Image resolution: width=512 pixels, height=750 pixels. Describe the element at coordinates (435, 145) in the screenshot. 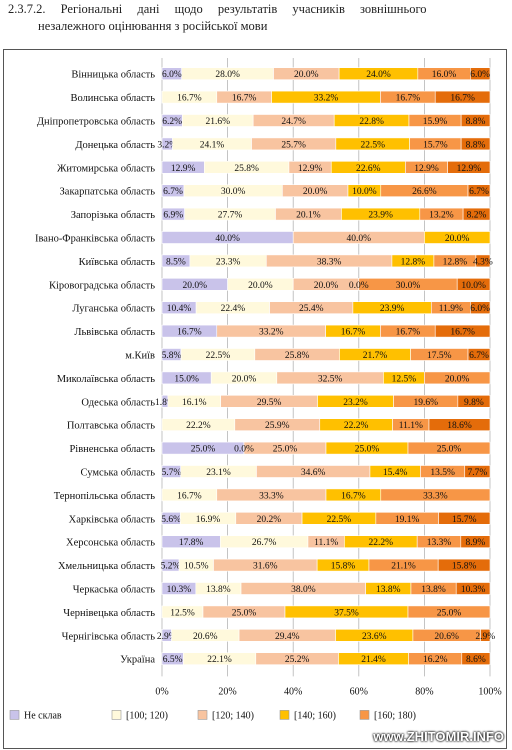

I see `data-label: 15.7%` at that location.